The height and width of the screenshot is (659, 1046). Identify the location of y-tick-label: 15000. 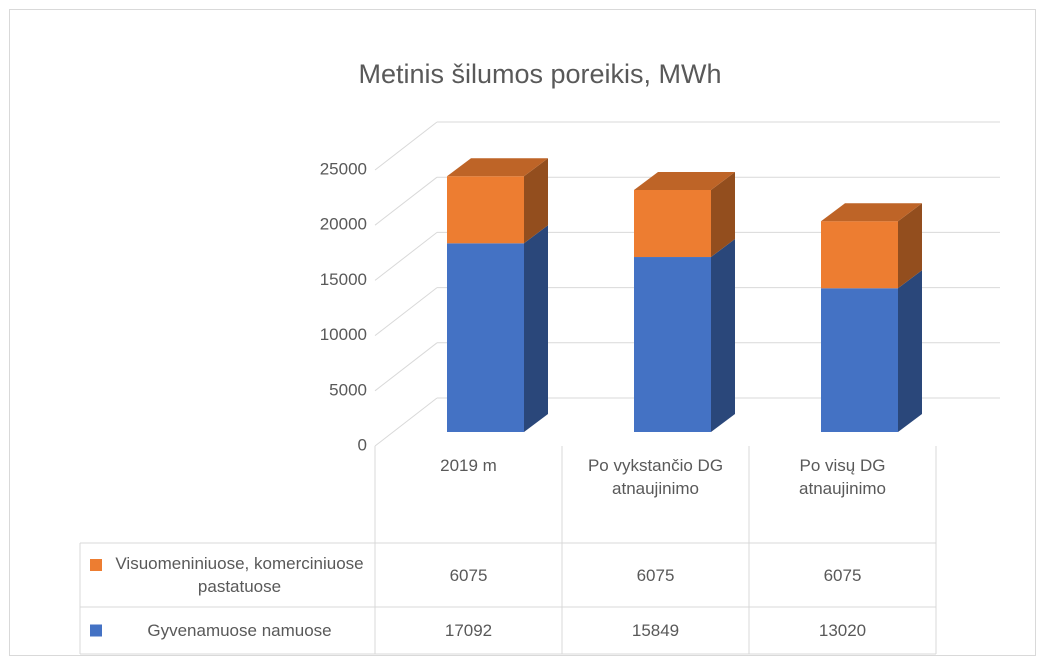
(343, 279).